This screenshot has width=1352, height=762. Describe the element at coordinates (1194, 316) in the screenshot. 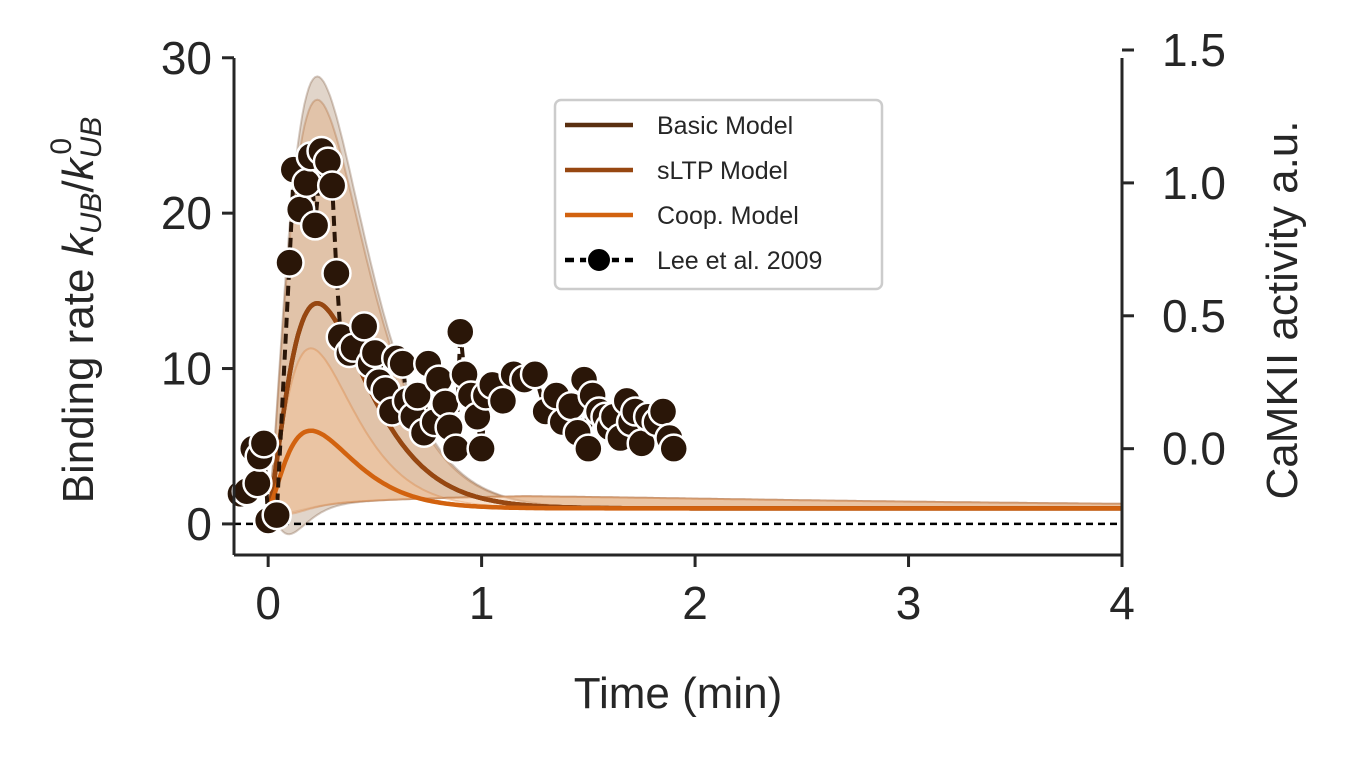

I see `y-right-tick-label: 0.5` at that location.